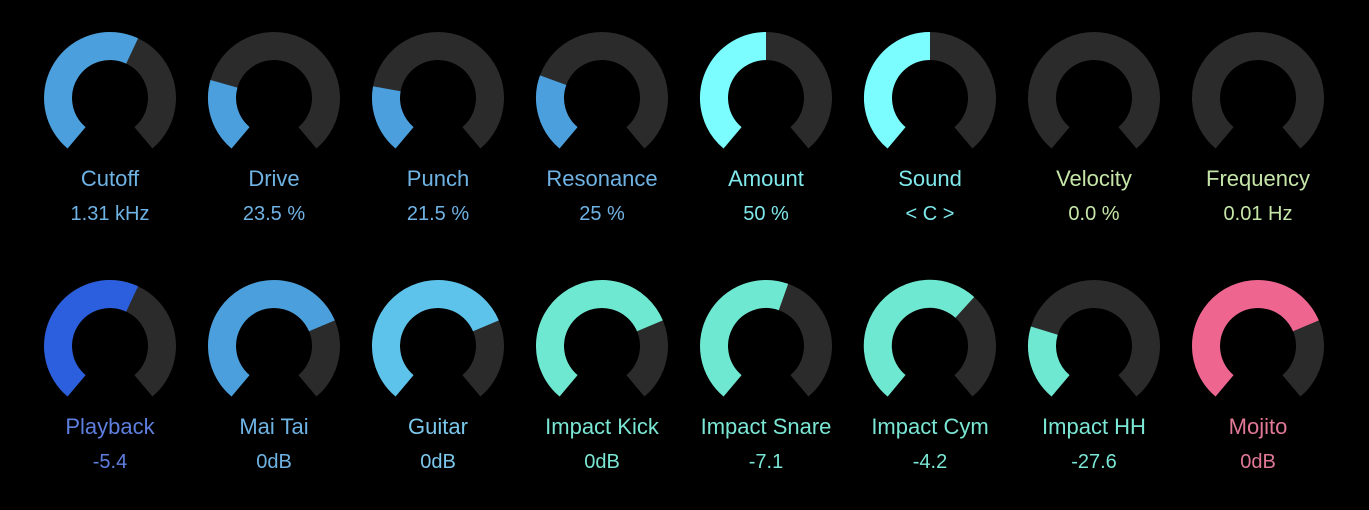 Image resolution: width=1369 pixels, height=510 pixels. What do you see at coordinates (602, 214) in the screenshot?
I see `knob-value-readout: 25 %` at bounding box center [602, 214].